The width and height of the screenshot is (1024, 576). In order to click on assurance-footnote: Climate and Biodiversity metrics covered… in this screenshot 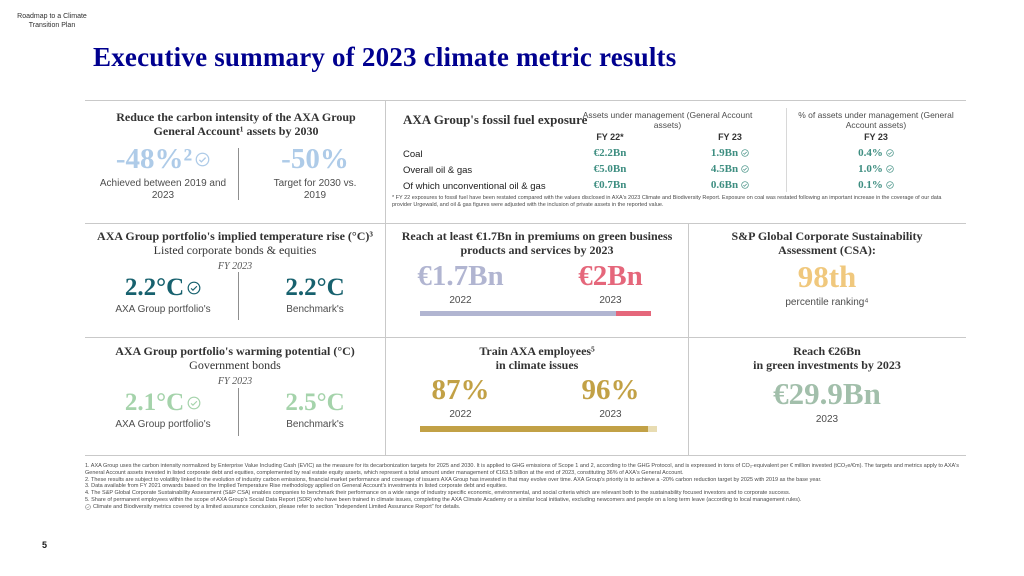, I will do `click(525, 507)`.